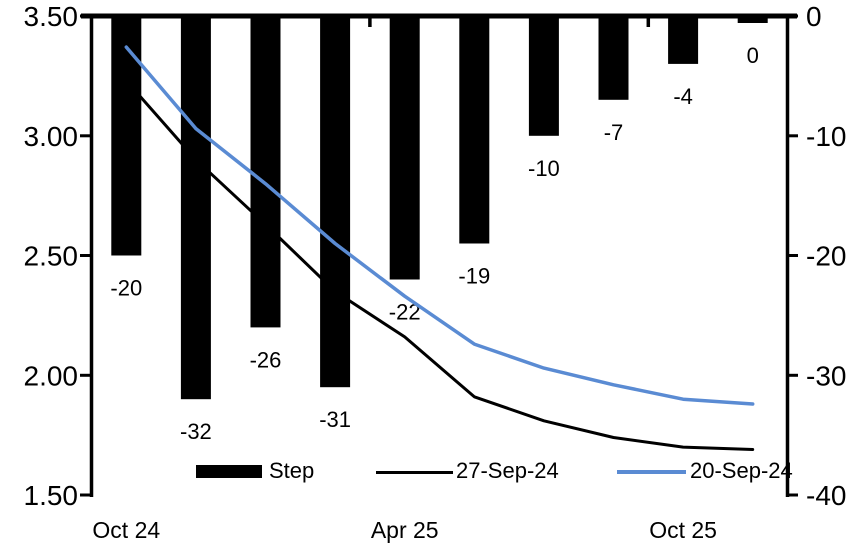 The width and height of the screenshot is (852, 551). I want to click on bar-value-label: 0, so click(753, 55).